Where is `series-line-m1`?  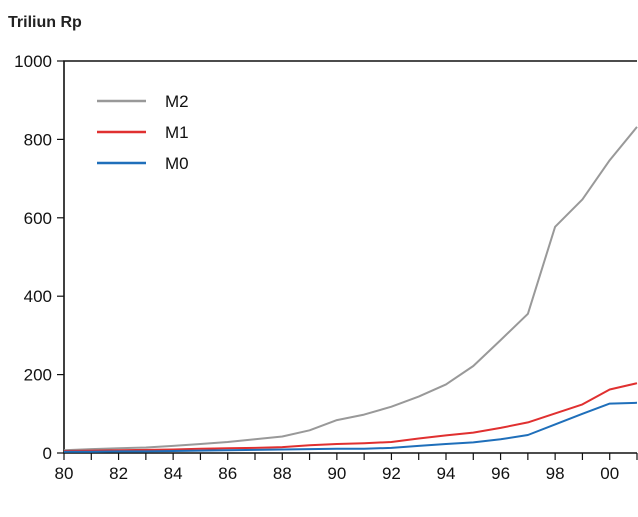 series-line-m1 is located at coordinates (350, 417).